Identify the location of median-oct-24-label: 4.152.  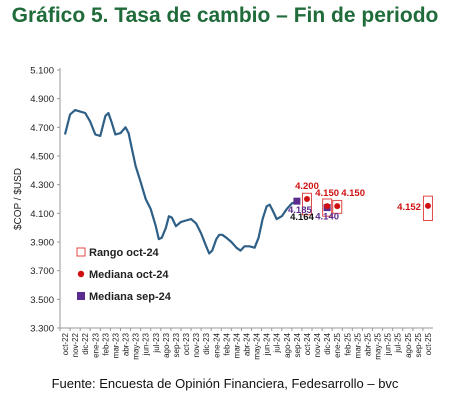
(409, 207).